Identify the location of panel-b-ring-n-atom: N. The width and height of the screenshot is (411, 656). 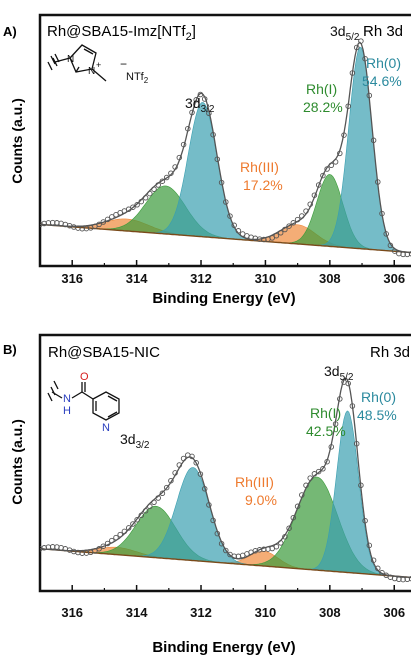
(106, 428).